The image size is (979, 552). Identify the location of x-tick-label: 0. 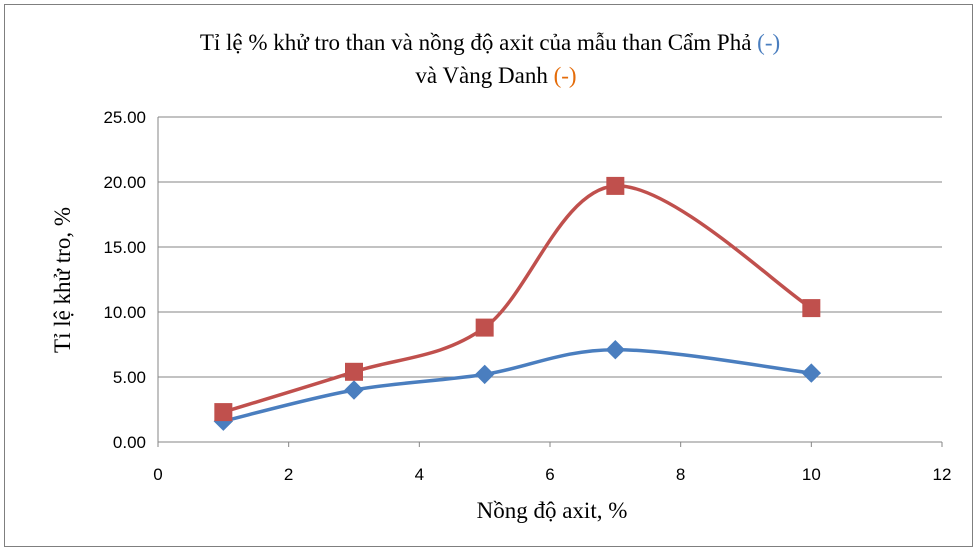
(157, 474).